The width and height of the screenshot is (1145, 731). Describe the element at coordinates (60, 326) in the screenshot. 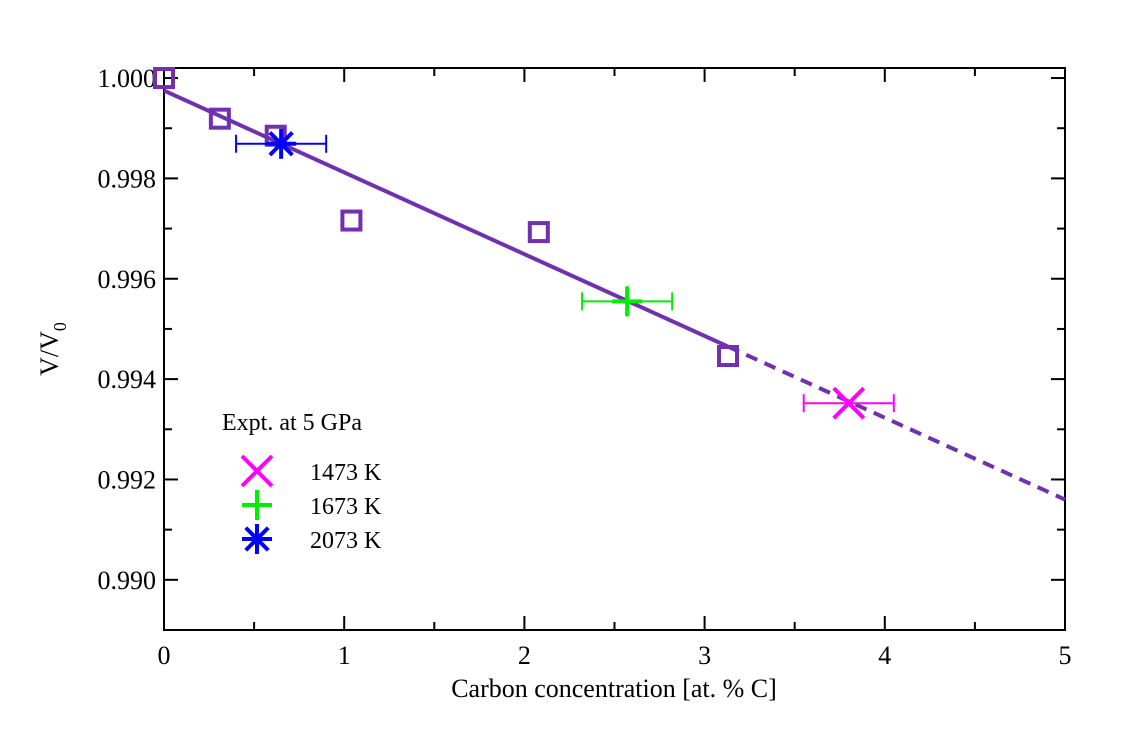

I see `y-axis-label-sub: 0` at that location.